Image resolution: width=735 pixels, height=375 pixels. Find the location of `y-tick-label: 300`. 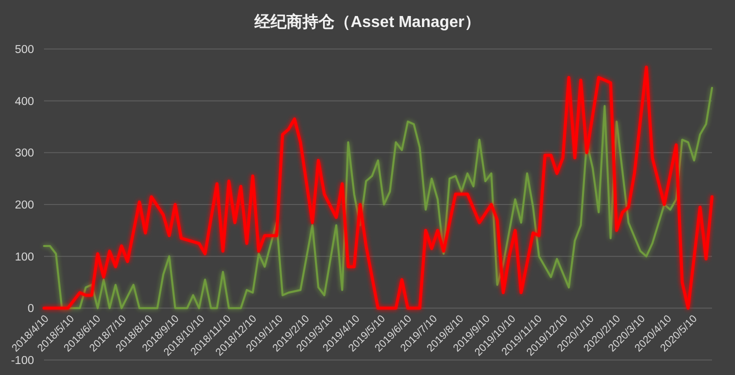

y-tick-label: 300 is located at coordinates (24, 154).